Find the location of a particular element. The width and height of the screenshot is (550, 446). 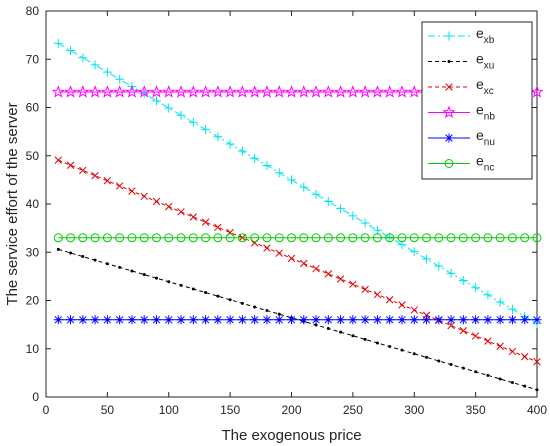

legend-item: enc is located at coordinates (461, 163).